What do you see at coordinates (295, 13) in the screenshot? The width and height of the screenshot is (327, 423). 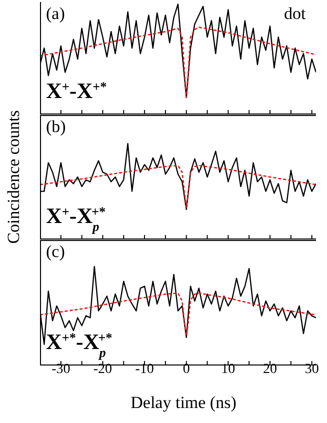 I see `annotation: dot` at bounding box center [295, 13].